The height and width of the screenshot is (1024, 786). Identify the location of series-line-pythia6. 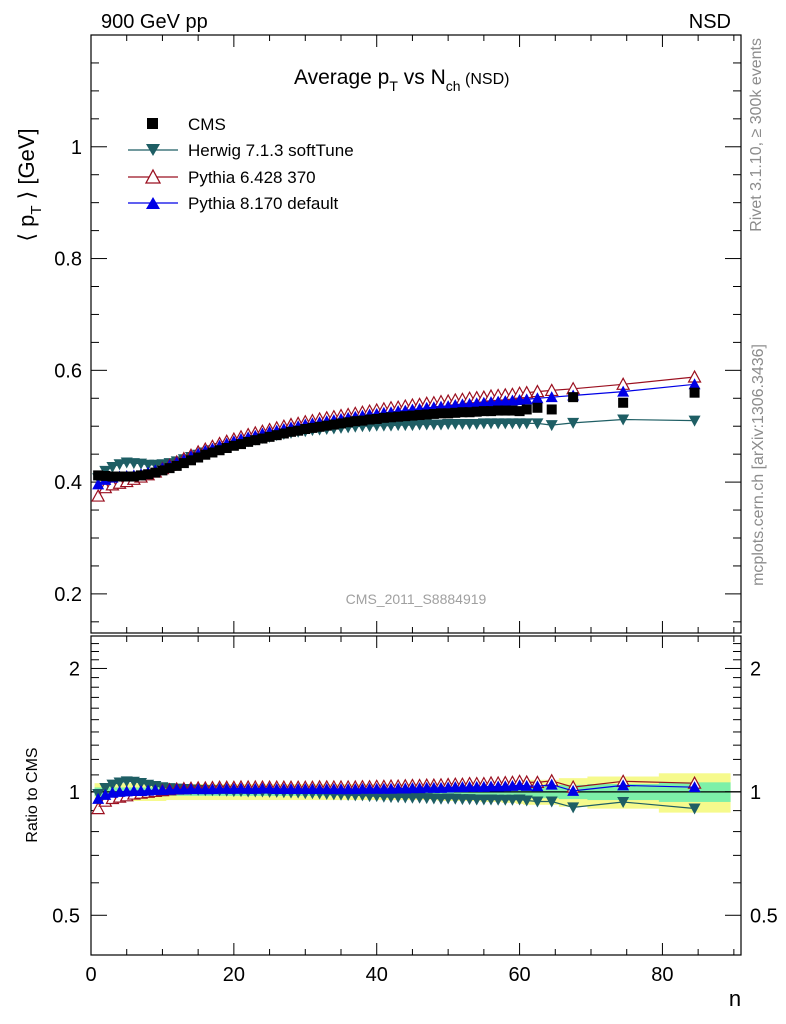
(396, 436).